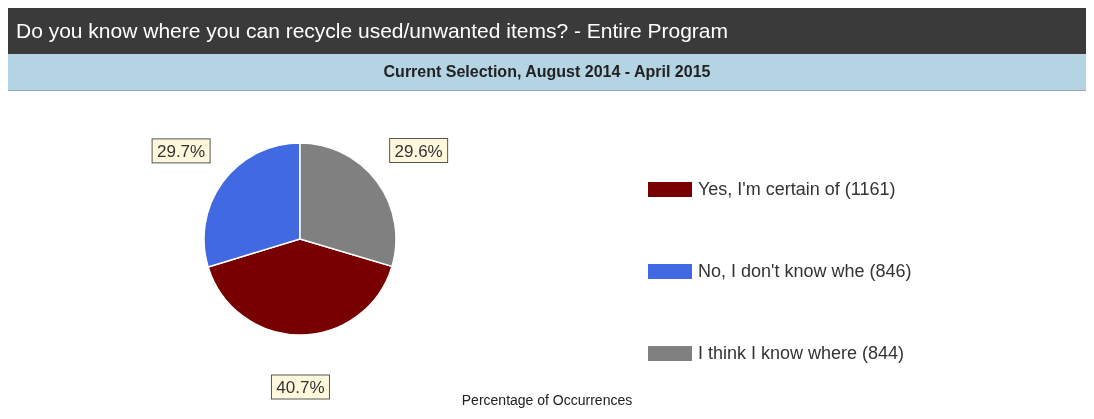  What do you see at coordinates (547, 31) in the screenshot?
I see `chart-title: Do you know where you can recycle used/unwanted items? - Entire Program` at bounding box center [547, 31].